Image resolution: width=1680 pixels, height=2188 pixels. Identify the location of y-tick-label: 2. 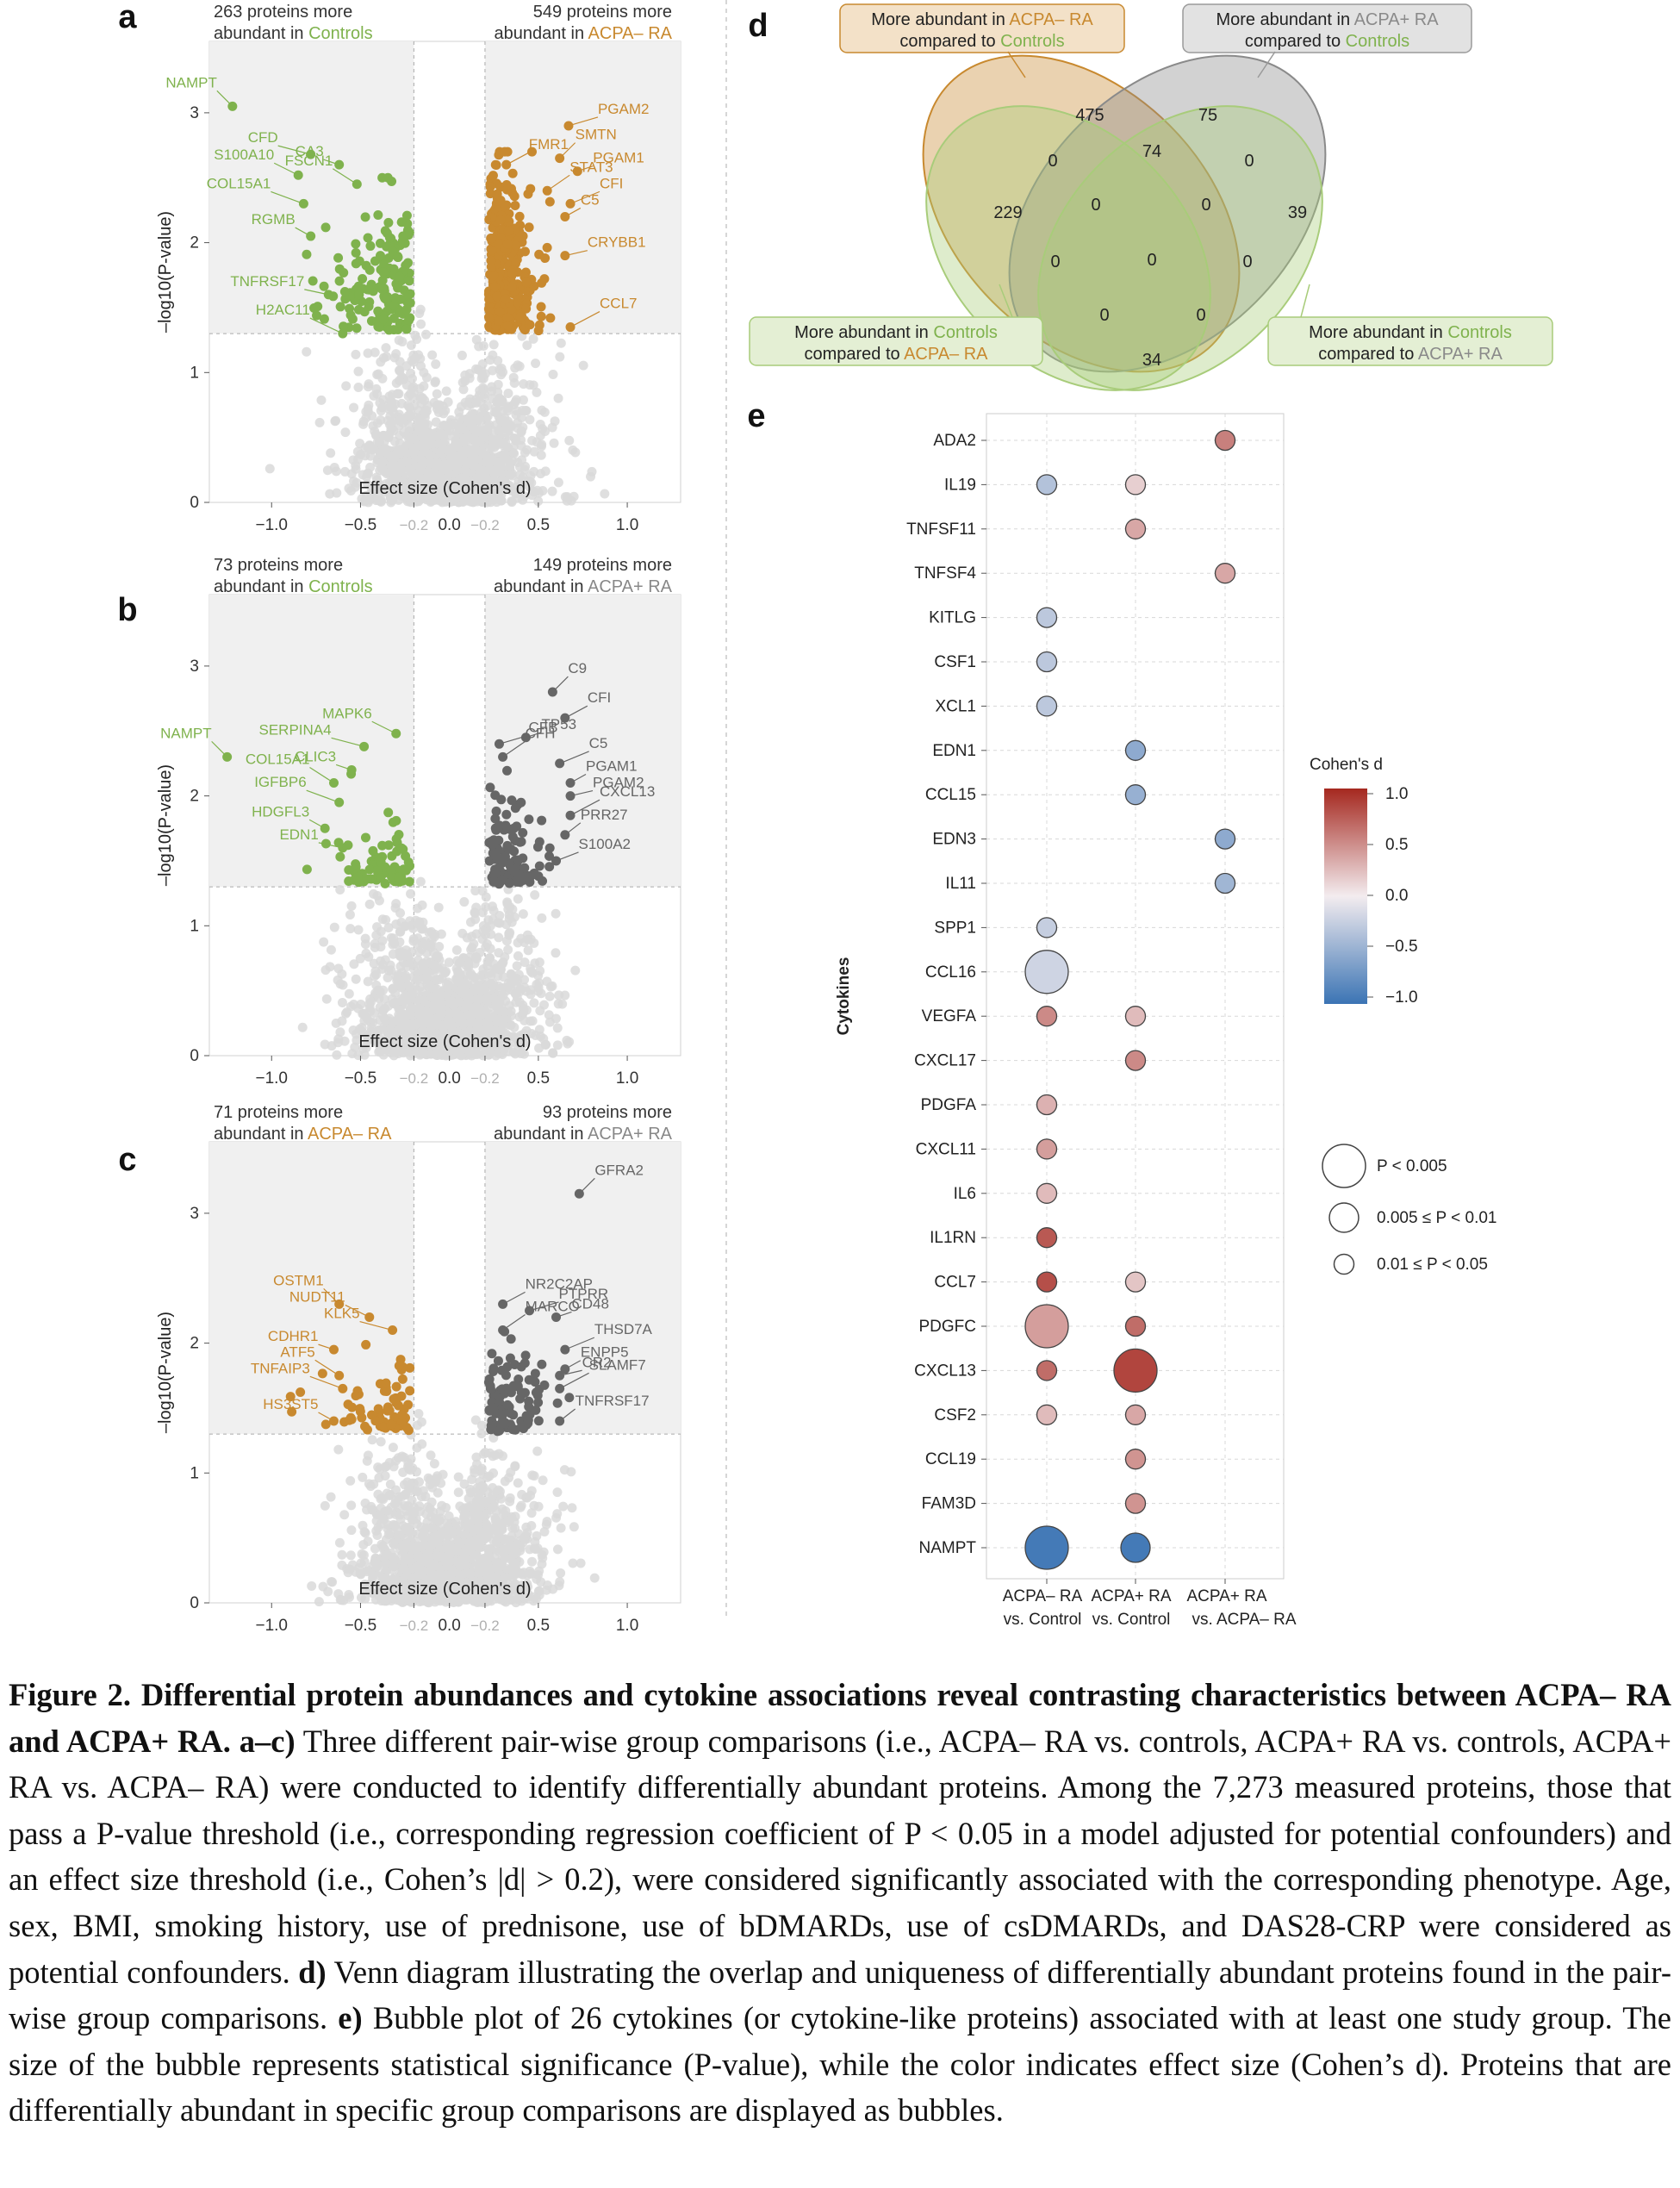
(195, 797).